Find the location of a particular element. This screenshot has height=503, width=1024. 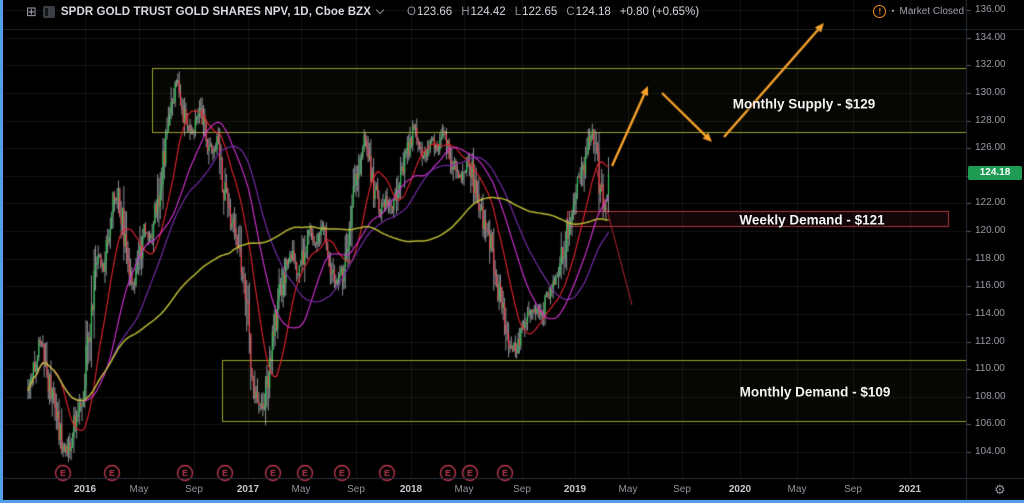

price-tick-label: 114.00 is located at coordinates (990, 313).